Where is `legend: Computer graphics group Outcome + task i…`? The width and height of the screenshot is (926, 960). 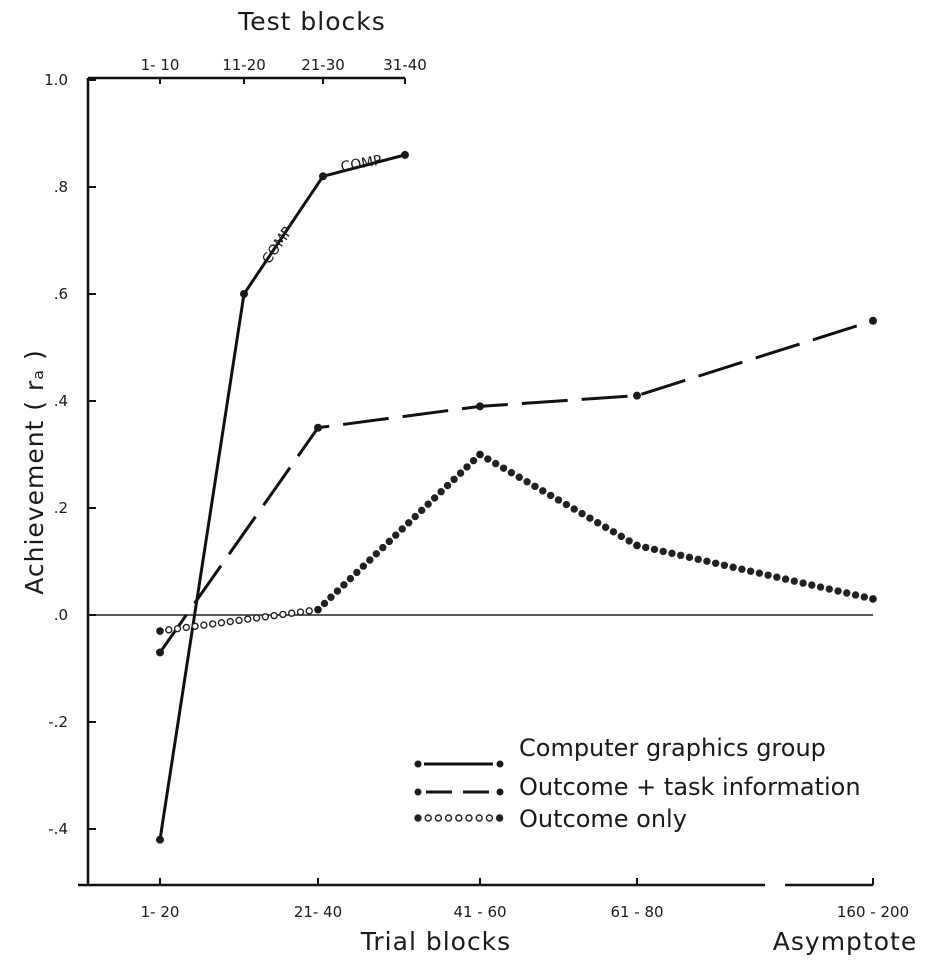 legend: Computer graphics group Outcome + task i… is located at coordinates (637, 783).